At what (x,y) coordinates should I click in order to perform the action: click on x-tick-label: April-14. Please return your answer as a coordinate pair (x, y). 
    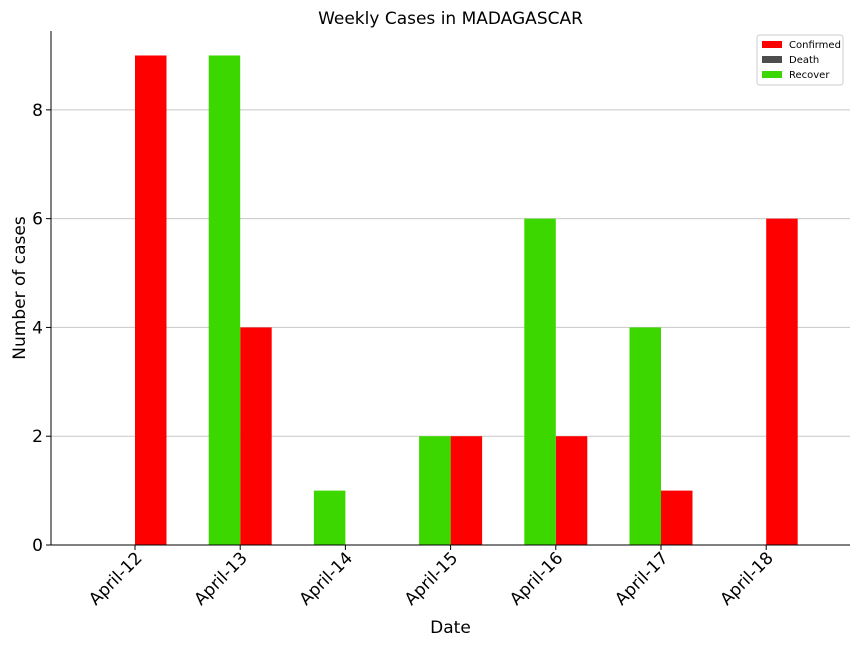
    Looking at the image, I should click on (326, 578).